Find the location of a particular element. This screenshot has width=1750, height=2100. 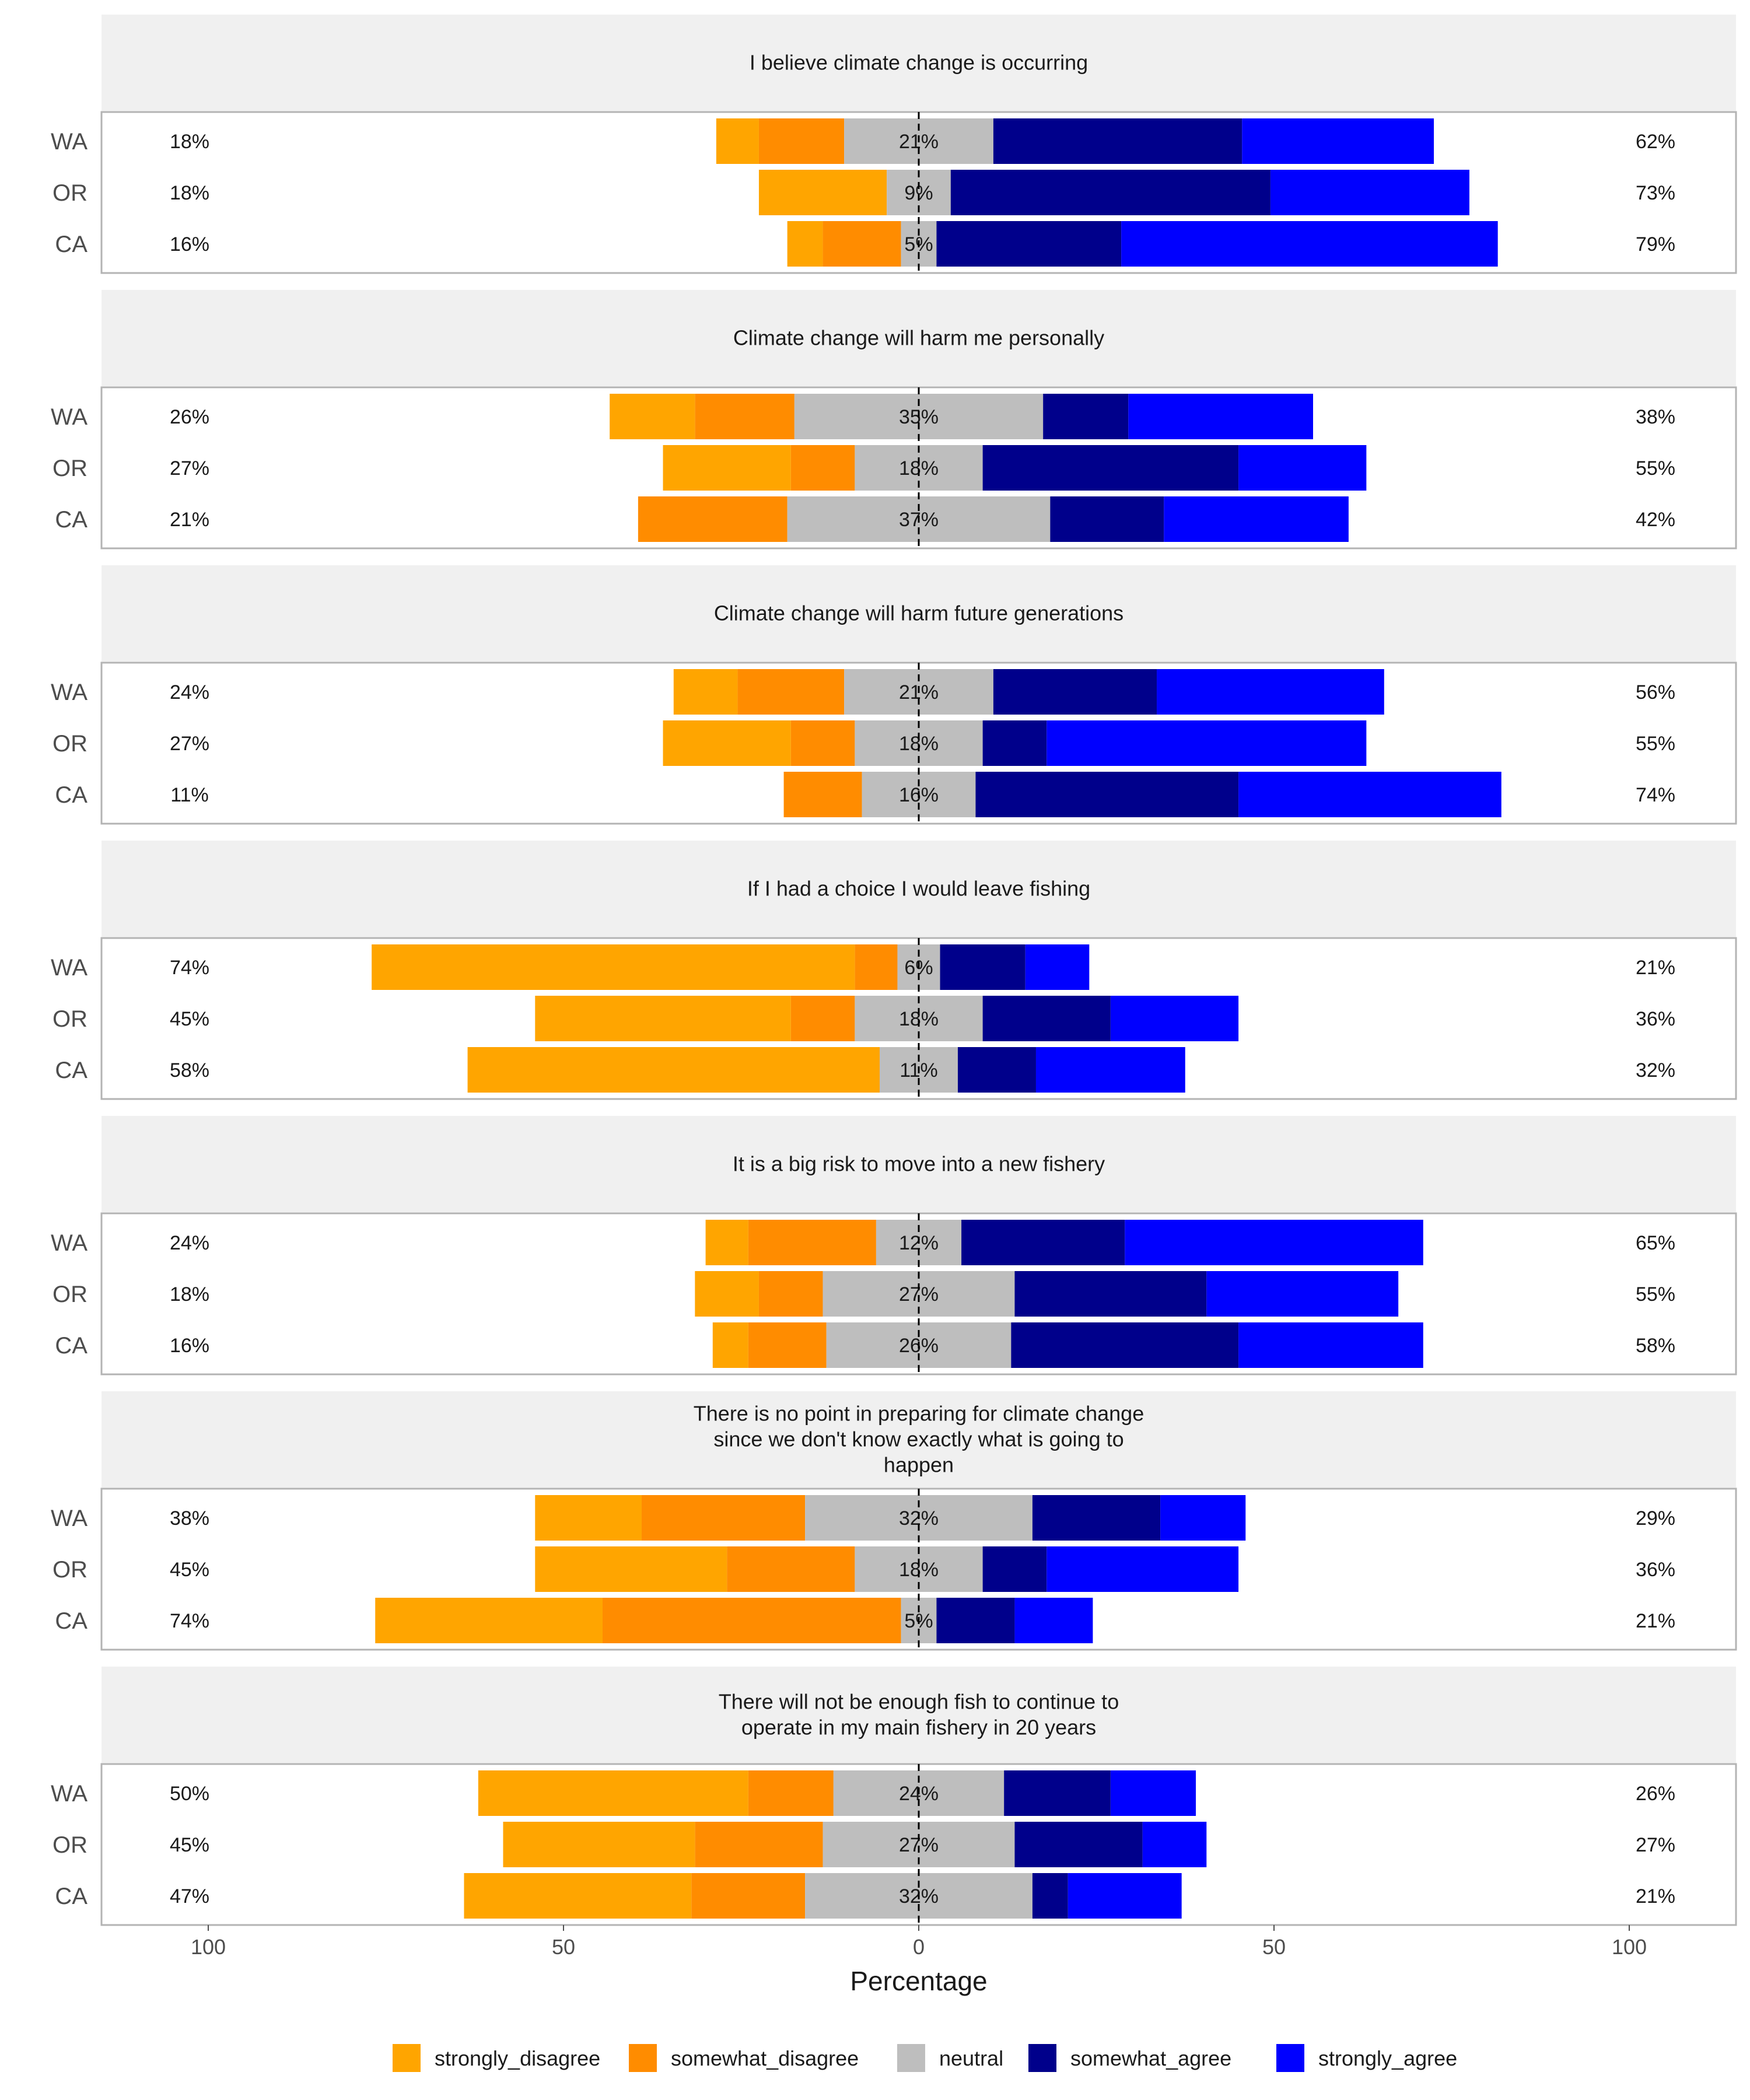

disagree-percent-label: 16% is located at coordinates (189, 1346).